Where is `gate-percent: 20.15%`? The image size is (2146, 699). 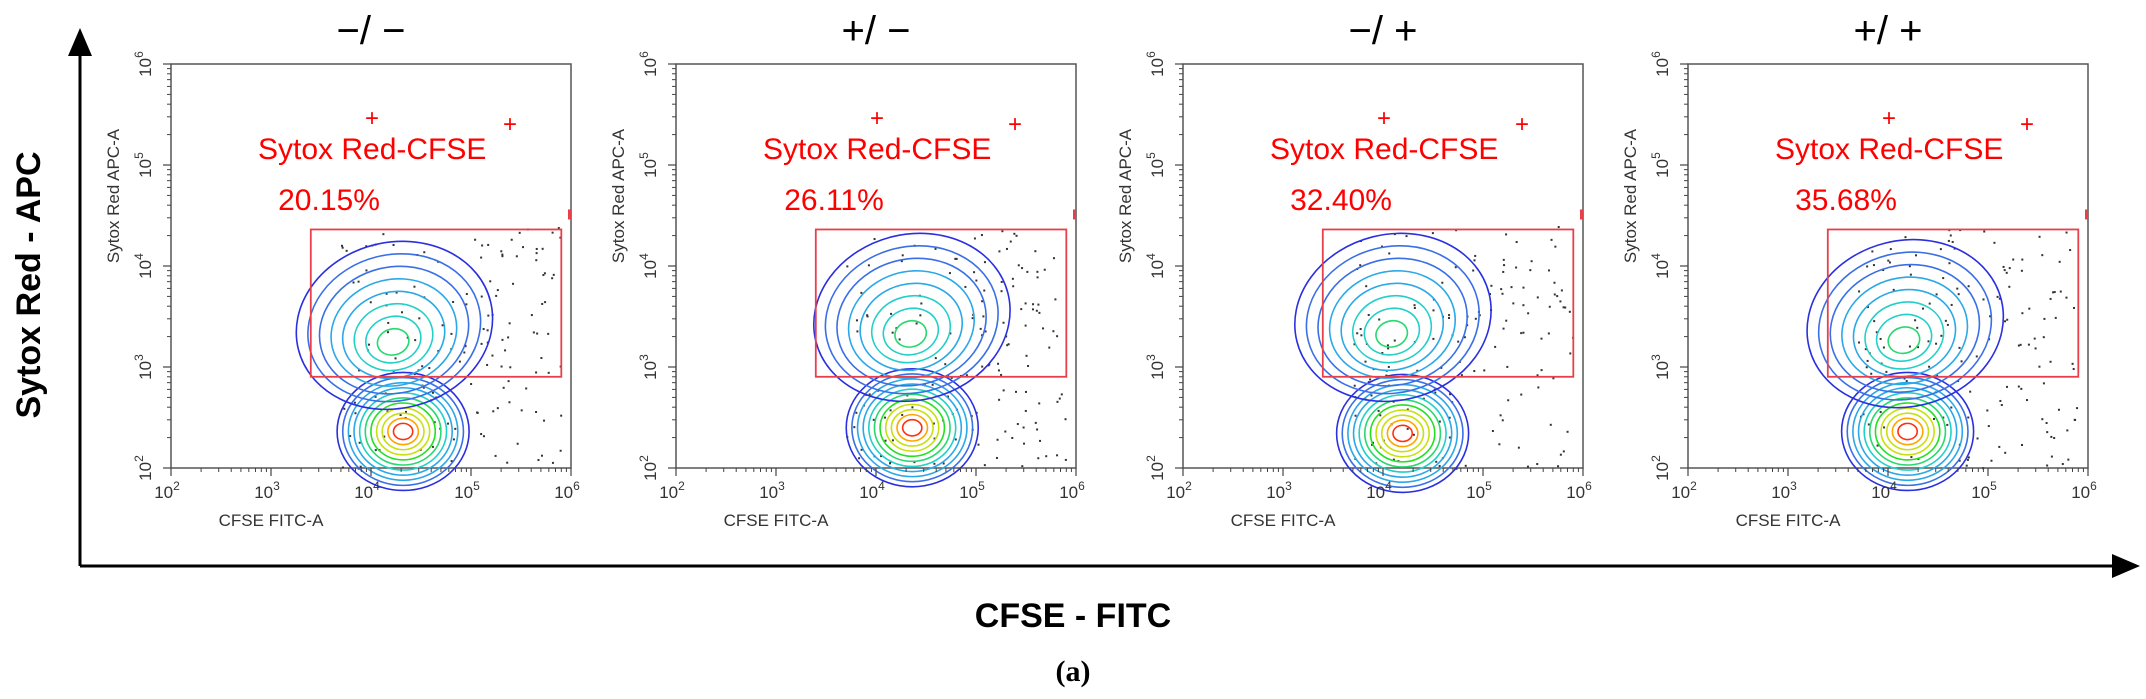
gate-percent: 20.15% is located at coordinates (329, 200).